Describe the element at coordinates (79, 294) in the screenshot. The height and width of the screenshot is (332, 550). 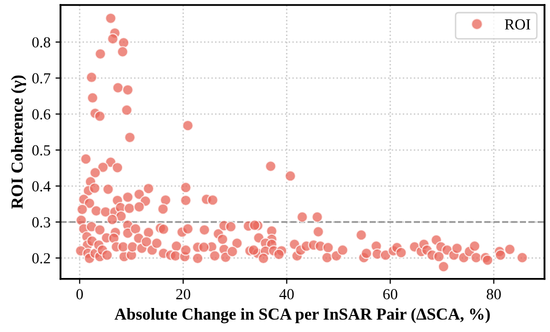
I see `x-tick-label: 0` at that location.